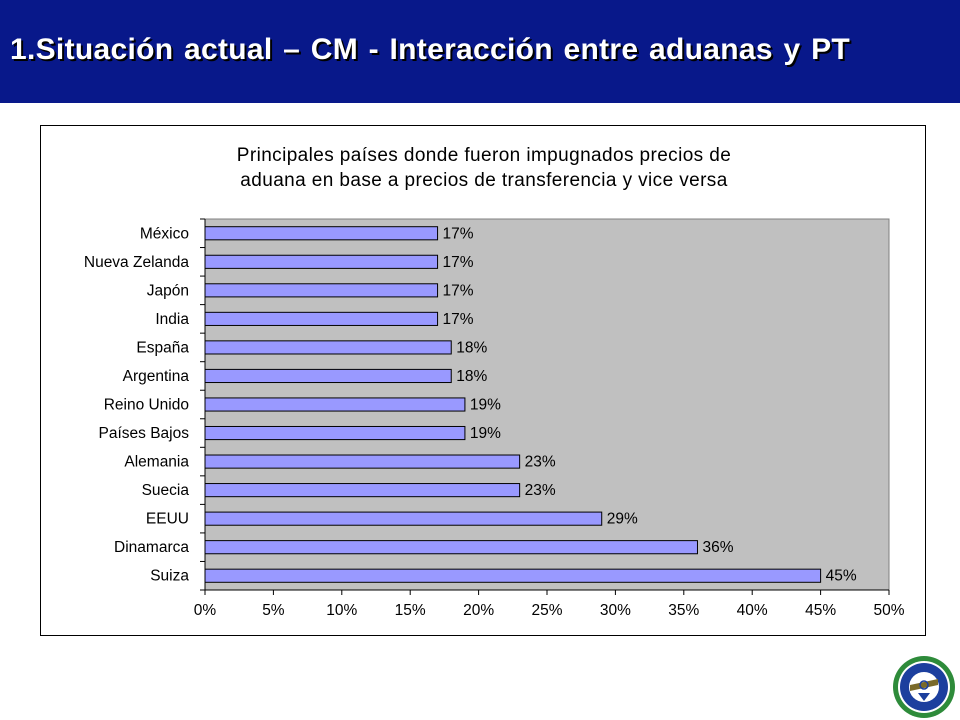  What do you see at coordinates (166, 490) in the screenshot?
I see `category-label: Suecia` at bounding box center [166, 490].